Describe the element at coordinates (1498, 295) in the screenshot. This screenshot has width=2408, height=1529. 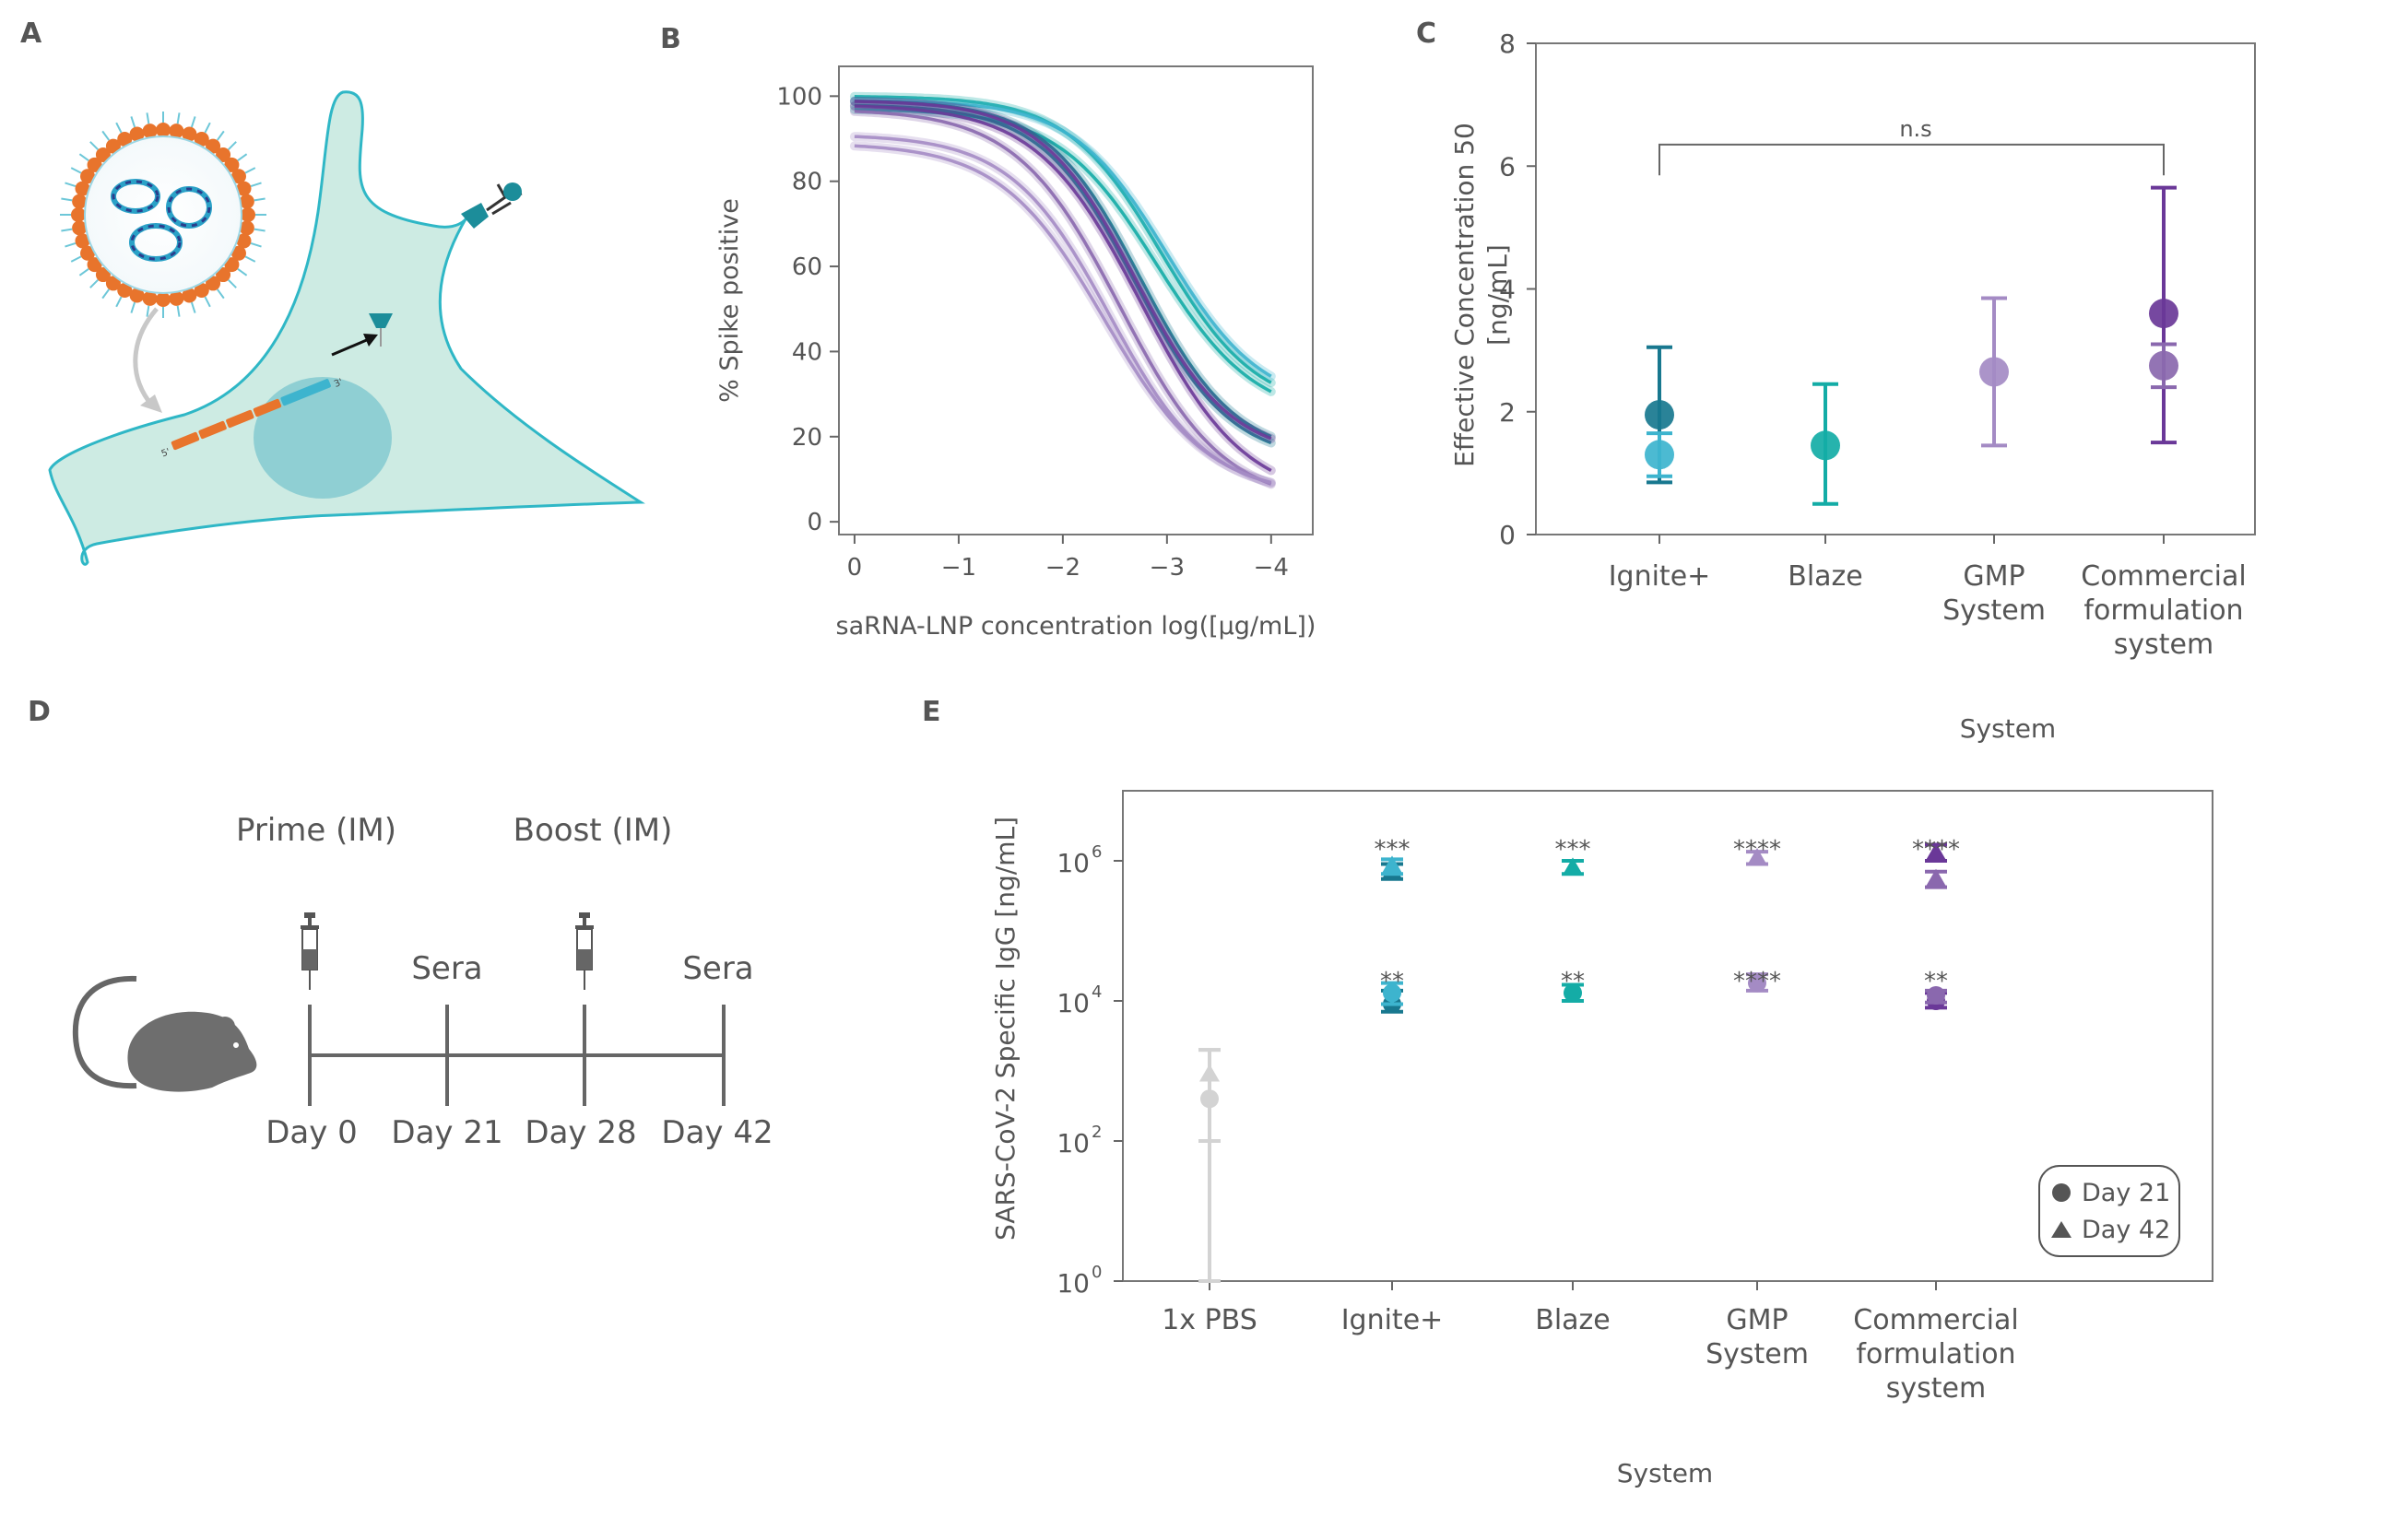
I see `chart-c-ylabel-line-2: [ng/mL]` at that location.